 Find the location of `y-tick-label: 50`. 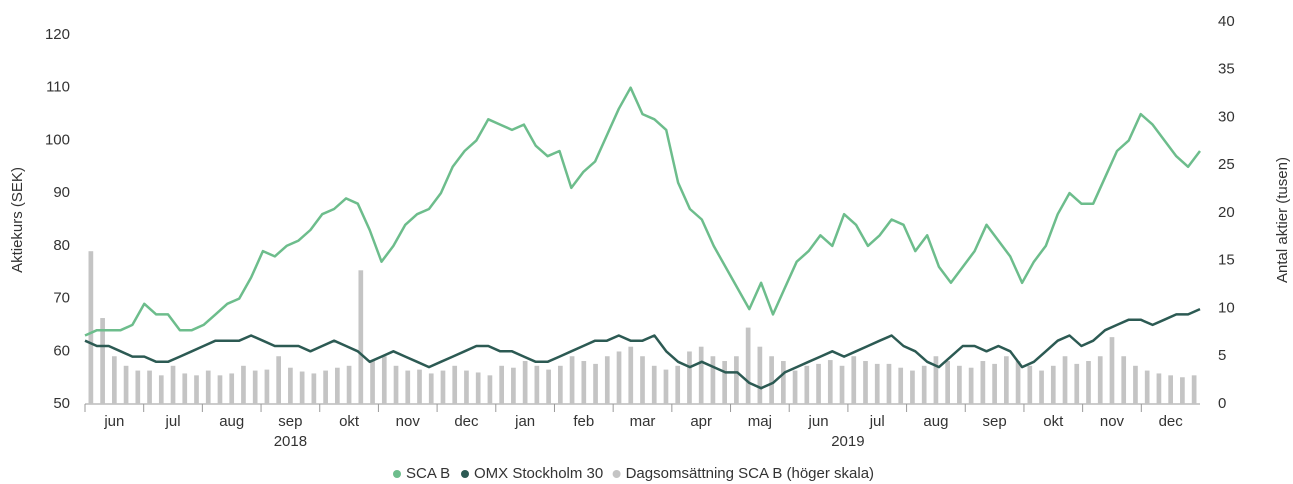

y-tick-label: 50 is located at coordinates (61, 403).